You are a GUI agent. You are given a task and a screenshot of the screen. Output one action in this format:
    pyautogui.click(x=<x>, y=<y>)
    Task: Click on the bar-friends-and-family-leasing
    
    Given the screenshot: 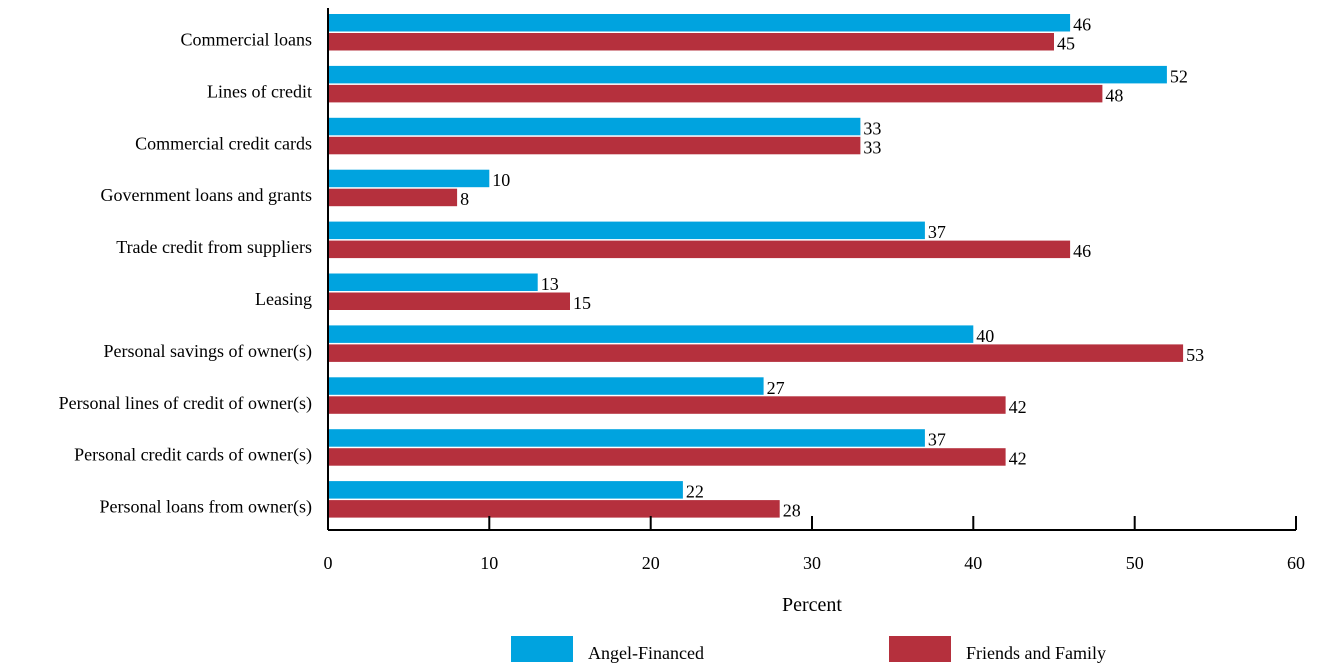 What is the action you would take?
    pyautogui.click(x=449, y=301)
    